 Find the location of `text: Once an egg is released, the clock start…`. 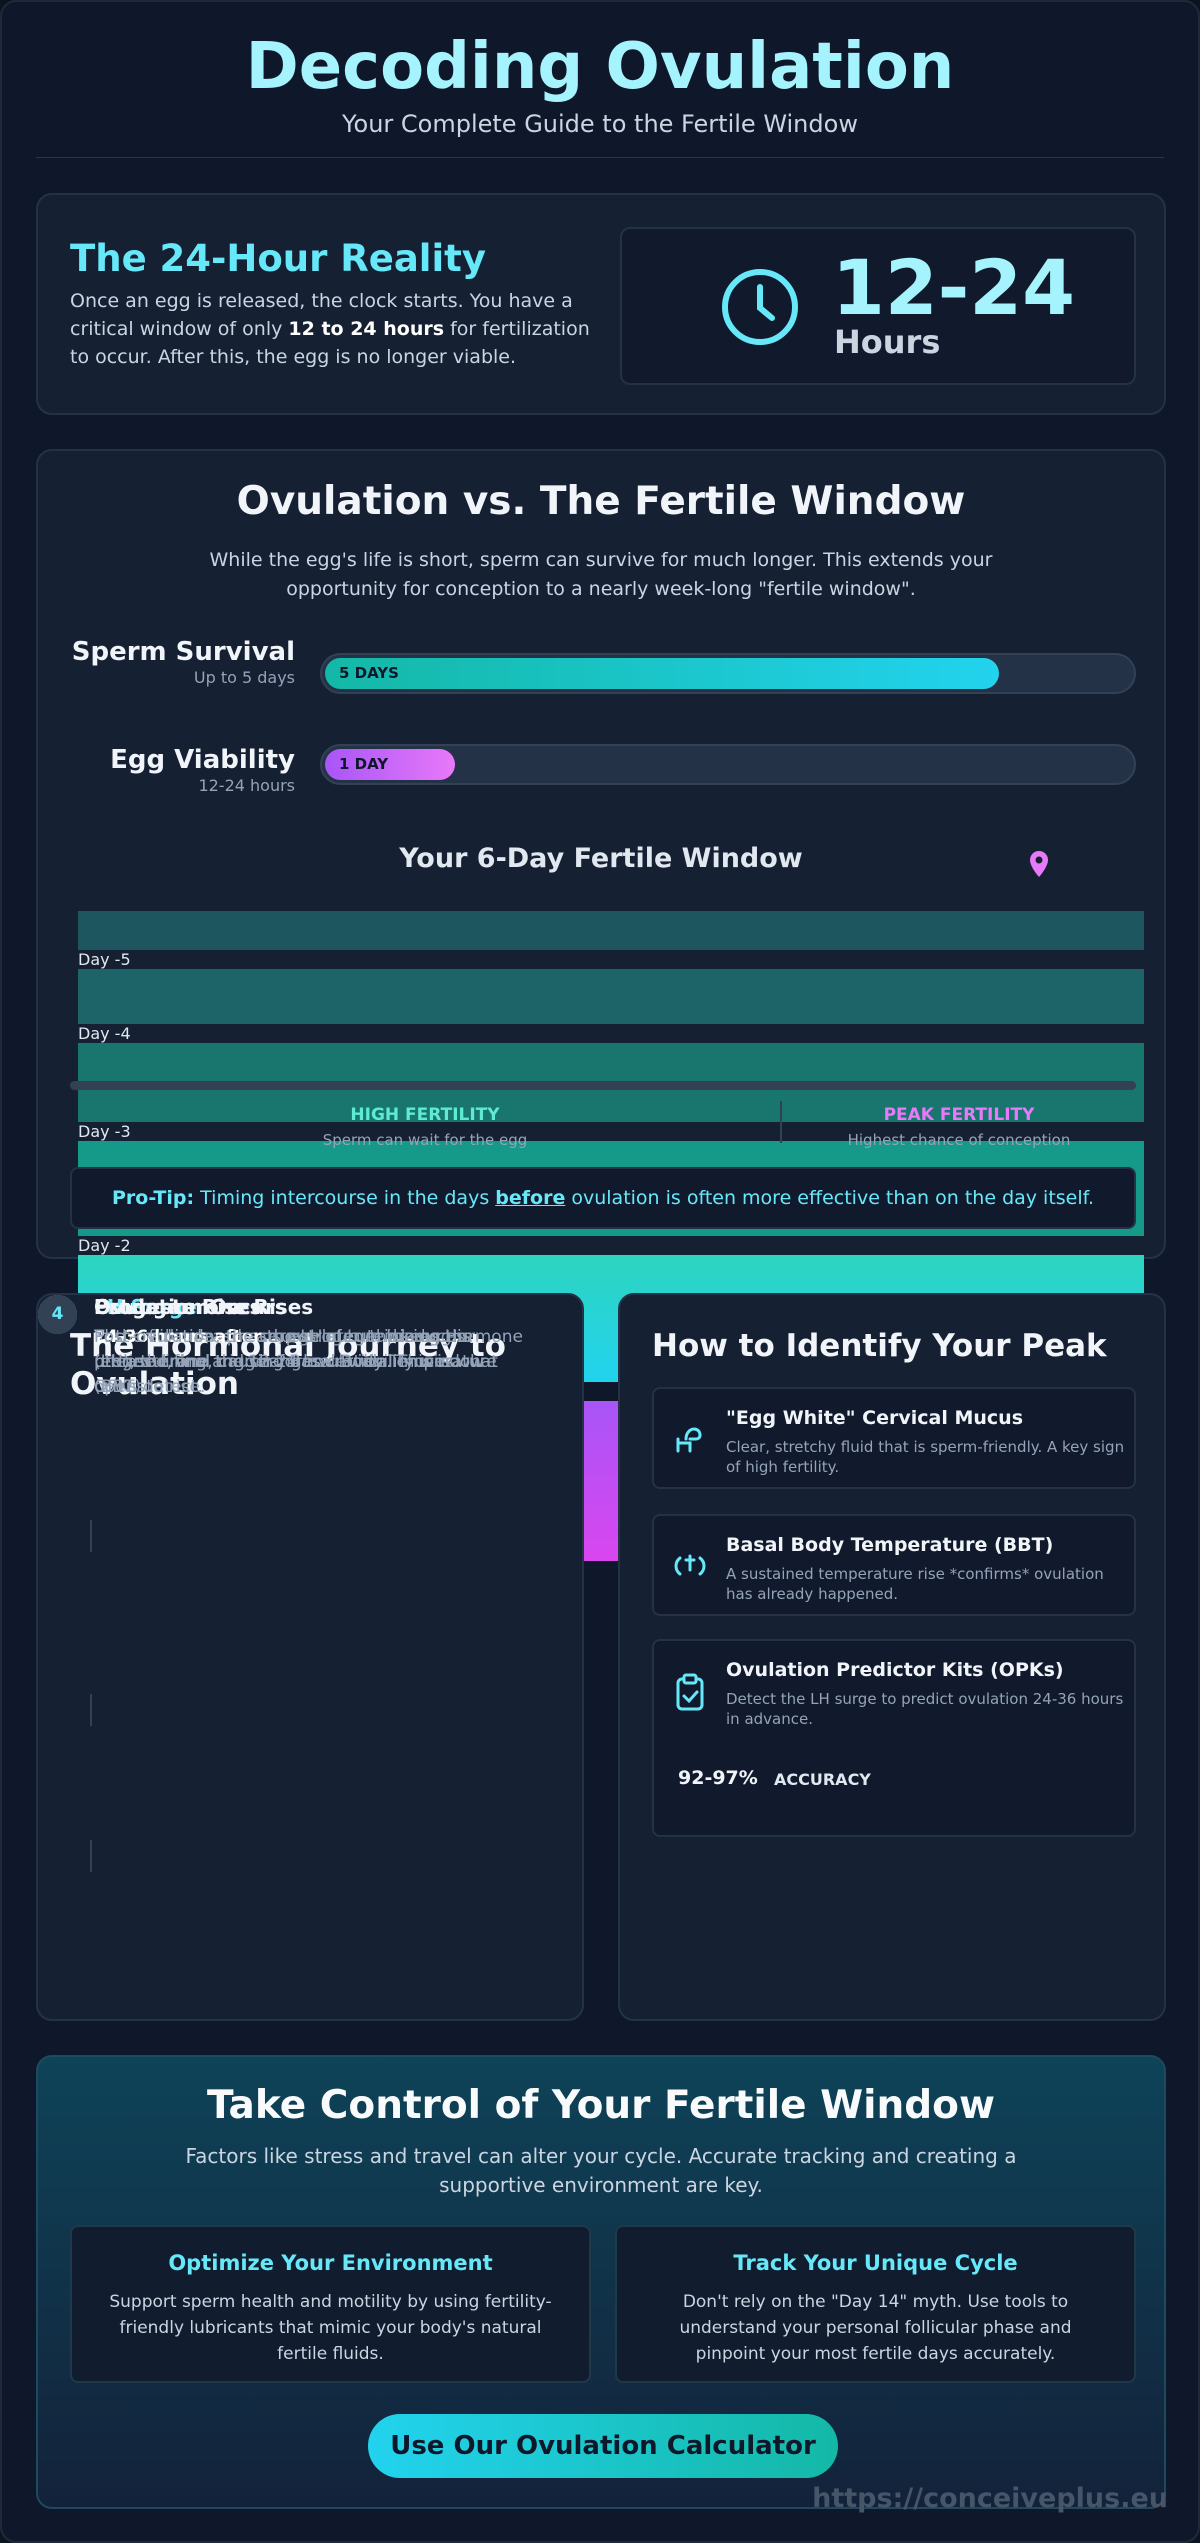

text: Once an egg is released, the clock start… is located at coordinates (321, 315).